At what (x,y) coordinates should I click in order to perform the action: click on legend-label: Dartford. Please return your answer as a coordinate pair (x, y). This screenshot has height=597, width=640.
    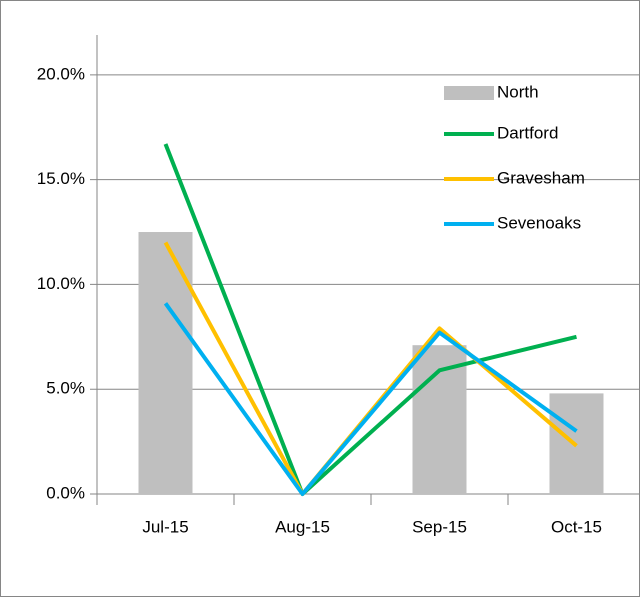
    Looking at the image, I should click on (527, 132).